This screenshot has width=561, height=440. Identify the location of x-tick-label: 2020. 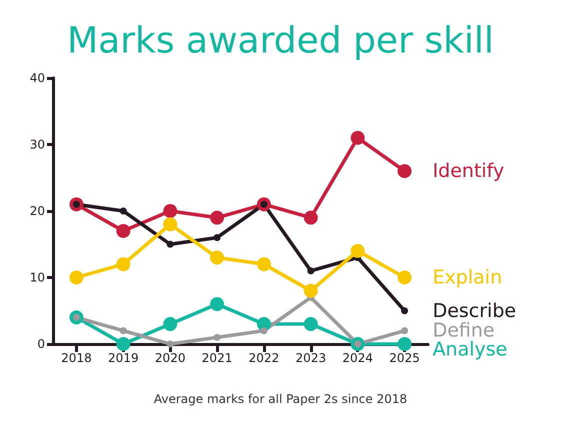
(170, 358).